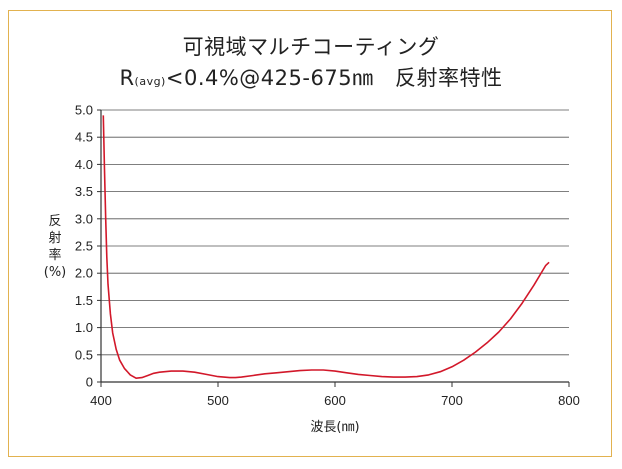 The image size is (622, 469). Describe the element at coordinates (89, 382) in the screenshot. I see `y-tick-label: 0` at that location.